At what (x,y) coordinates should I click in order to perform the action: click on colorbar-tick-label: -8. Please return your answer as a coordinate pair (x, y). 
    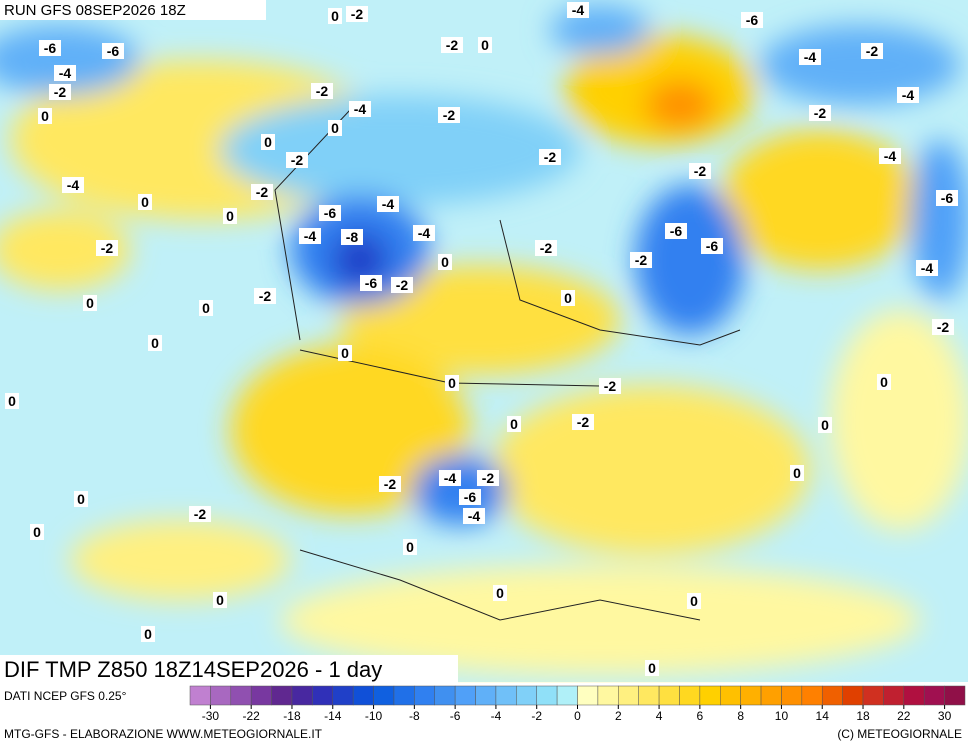
    Looking at the image, I should click on (414, 716).